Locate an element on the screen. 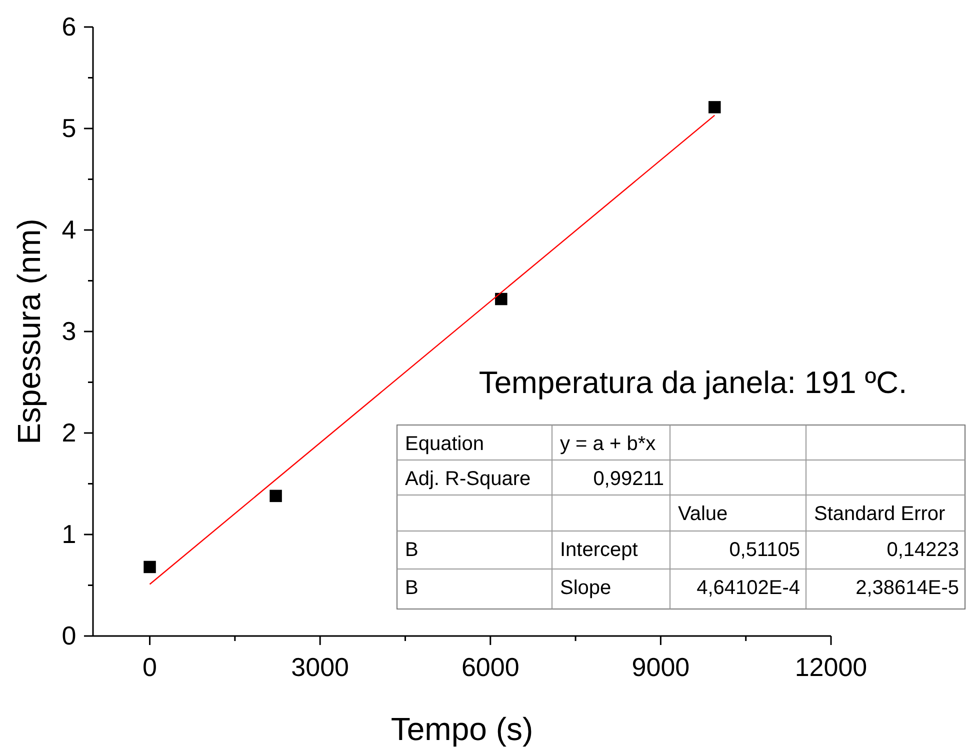  x-tick-label: 6000 is located at coordinates (490, 667).